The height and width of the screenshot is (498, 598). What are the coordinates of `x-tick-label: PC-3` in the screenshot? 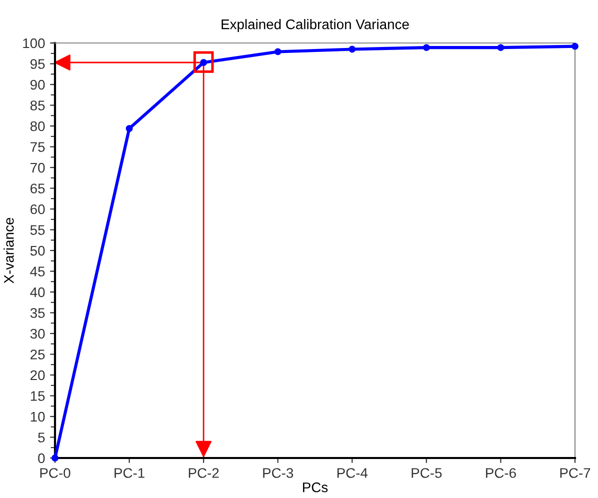 It's located at (278, 473).